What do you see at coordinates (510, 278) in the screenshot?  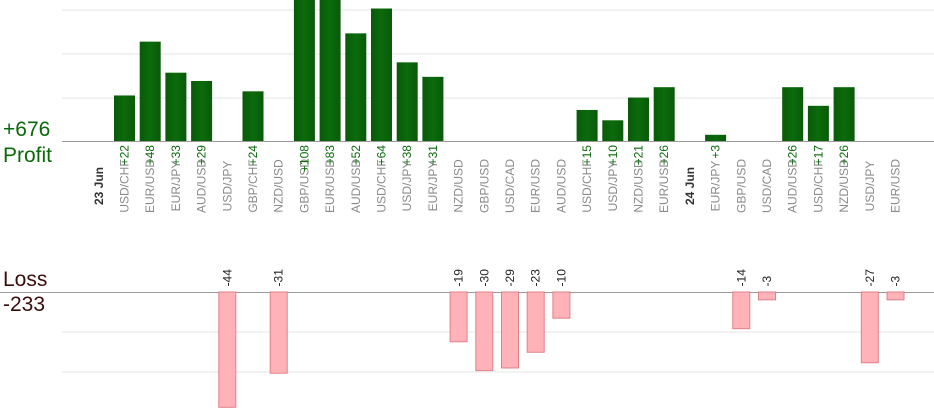 I see `loss-value-0-15: -29` at bounding box center [510, 278].